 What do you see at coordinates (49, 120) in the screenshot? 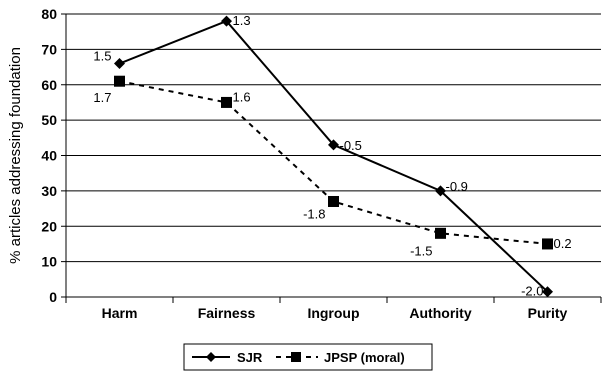
I see `y-tick-label: 50` at bounding box center [49, 120].